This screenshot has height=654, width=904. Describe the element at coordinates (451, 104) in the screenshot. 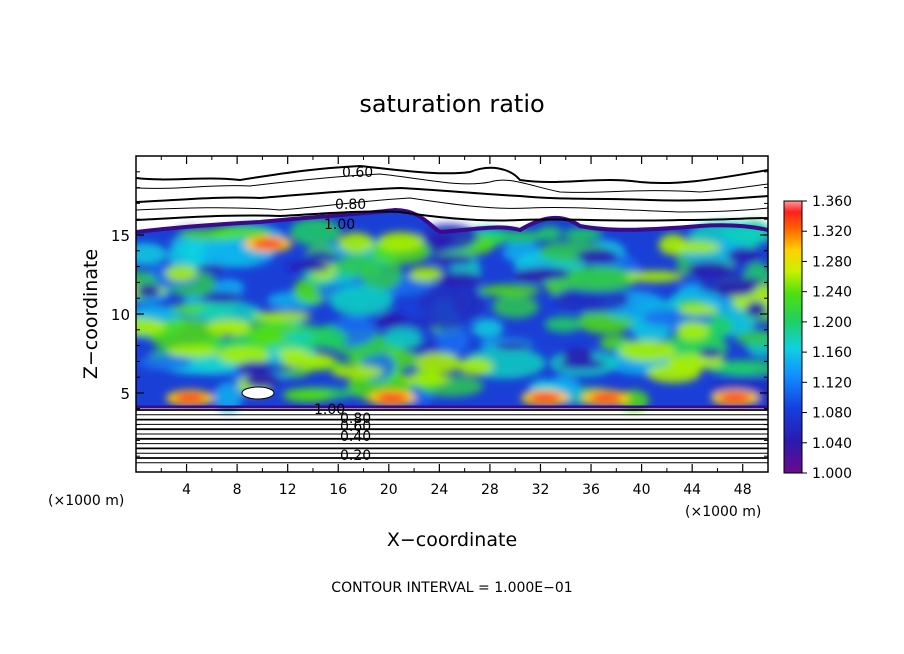

I see `chart-title: saturation ratio` at that location.